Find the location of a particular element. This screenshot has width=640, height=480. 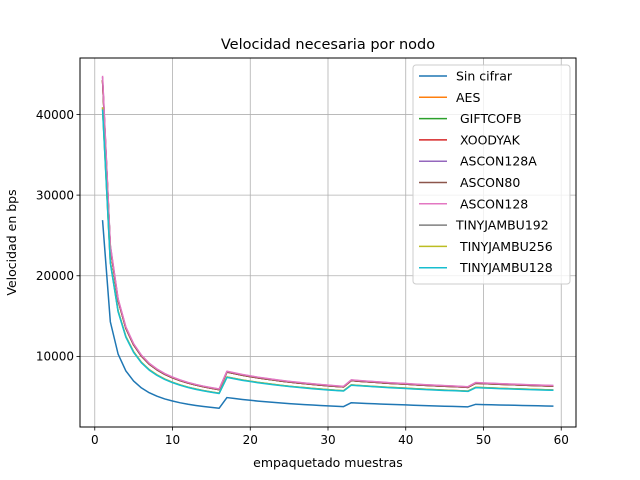

legend-label: GIFTCOFB is located at coordinates (489, 118).